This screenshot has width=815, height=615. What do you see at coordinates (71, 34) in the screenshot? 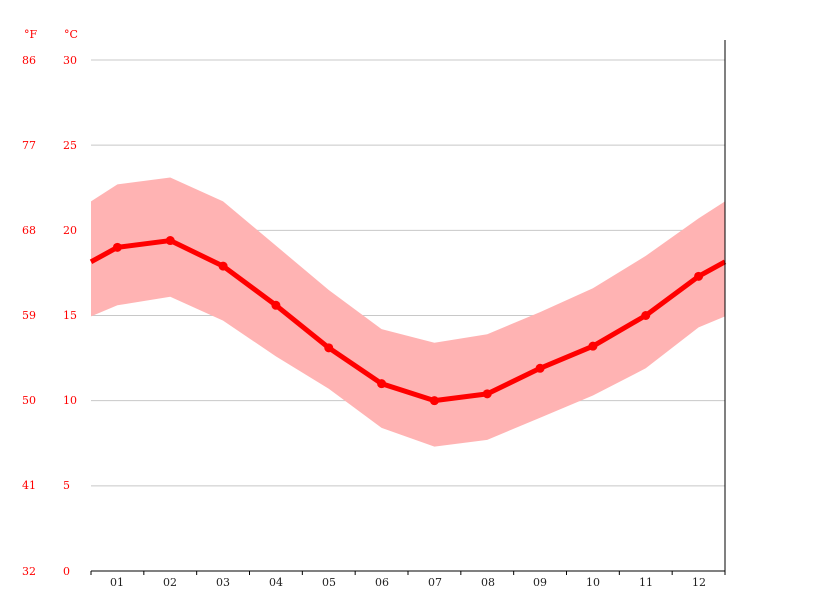
I see `celsius-unit-label: °C` at bounding box center [71, 34].